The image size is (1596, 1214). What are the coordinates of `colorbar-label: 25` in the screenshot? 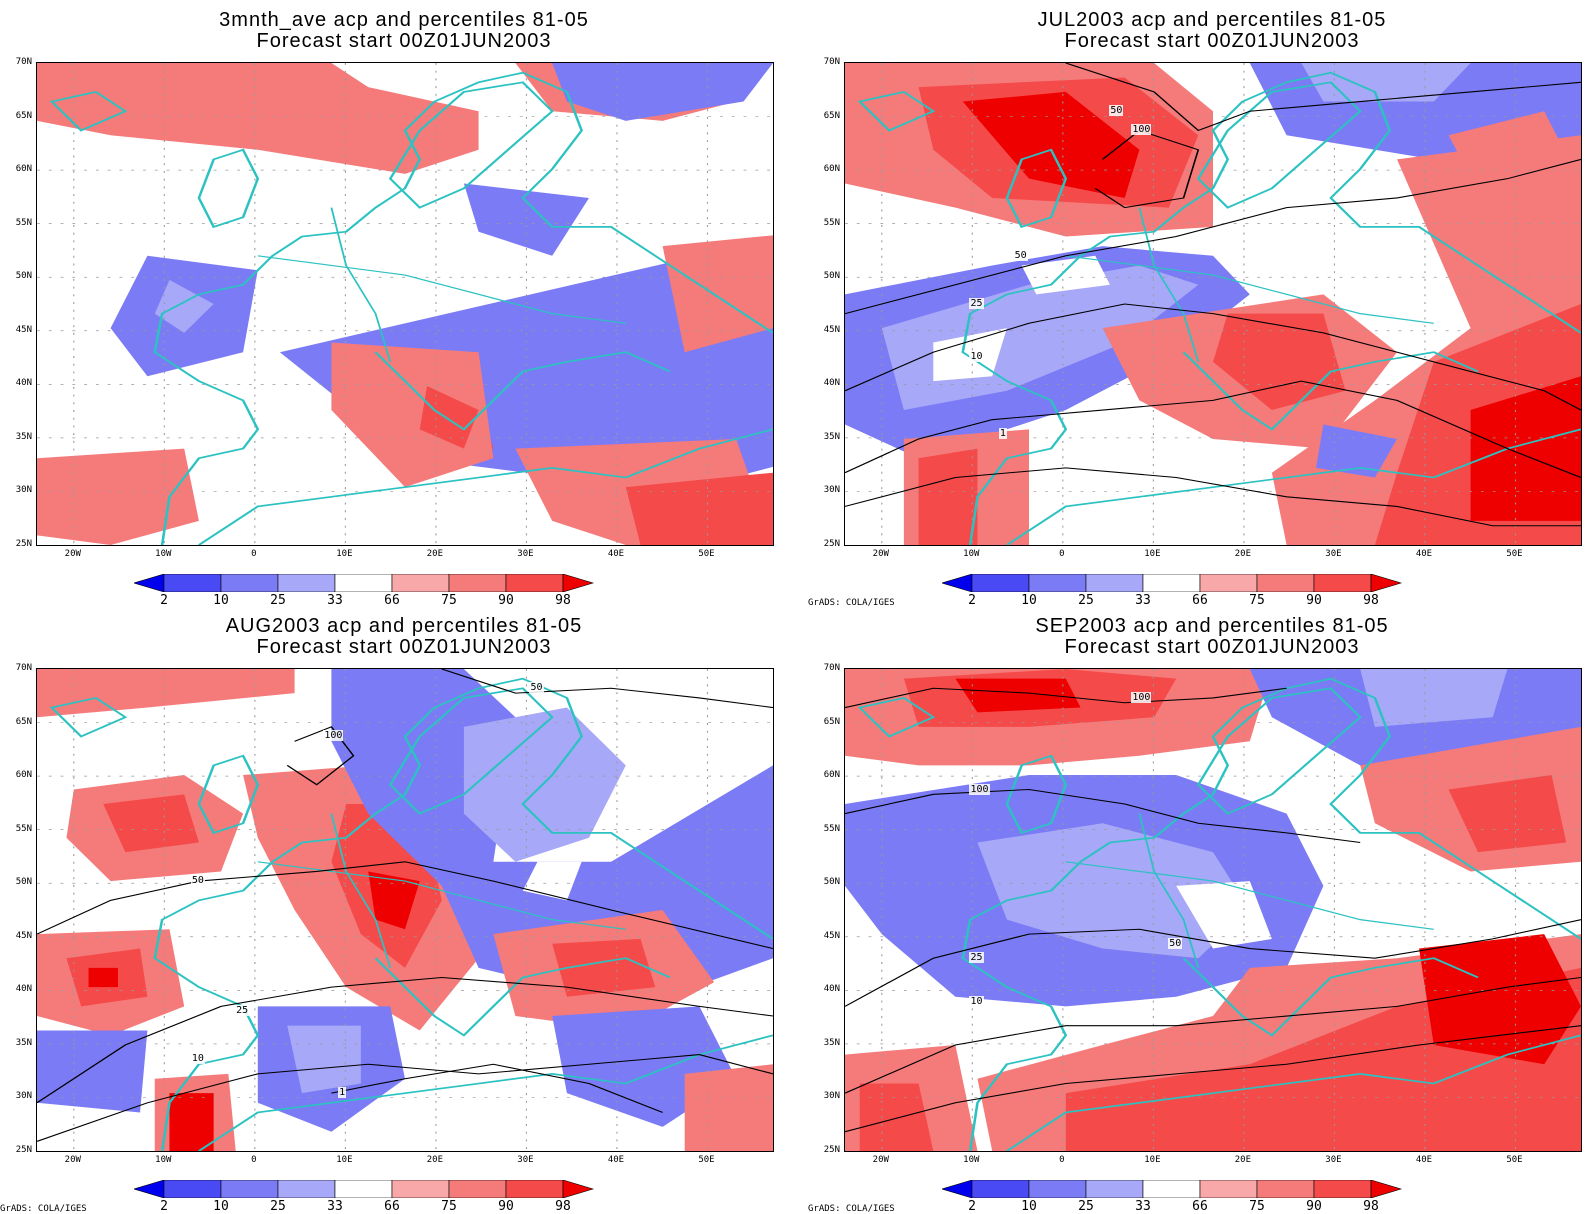 It's located at (1086, 1206).